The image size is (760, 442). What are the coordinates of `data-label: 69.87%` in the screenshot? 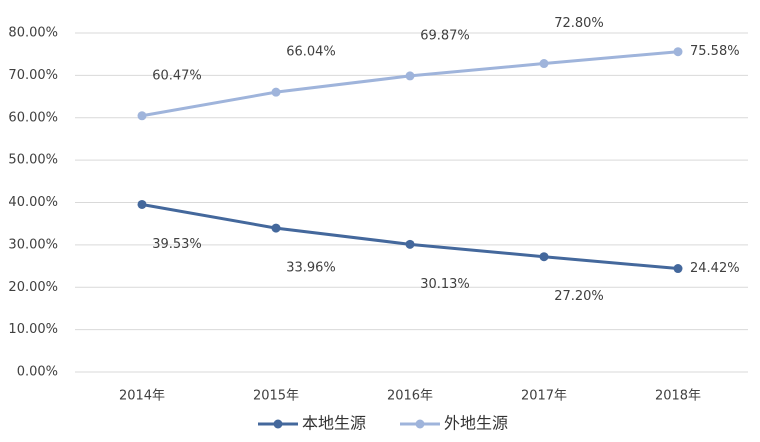 It's located at (445, 35).